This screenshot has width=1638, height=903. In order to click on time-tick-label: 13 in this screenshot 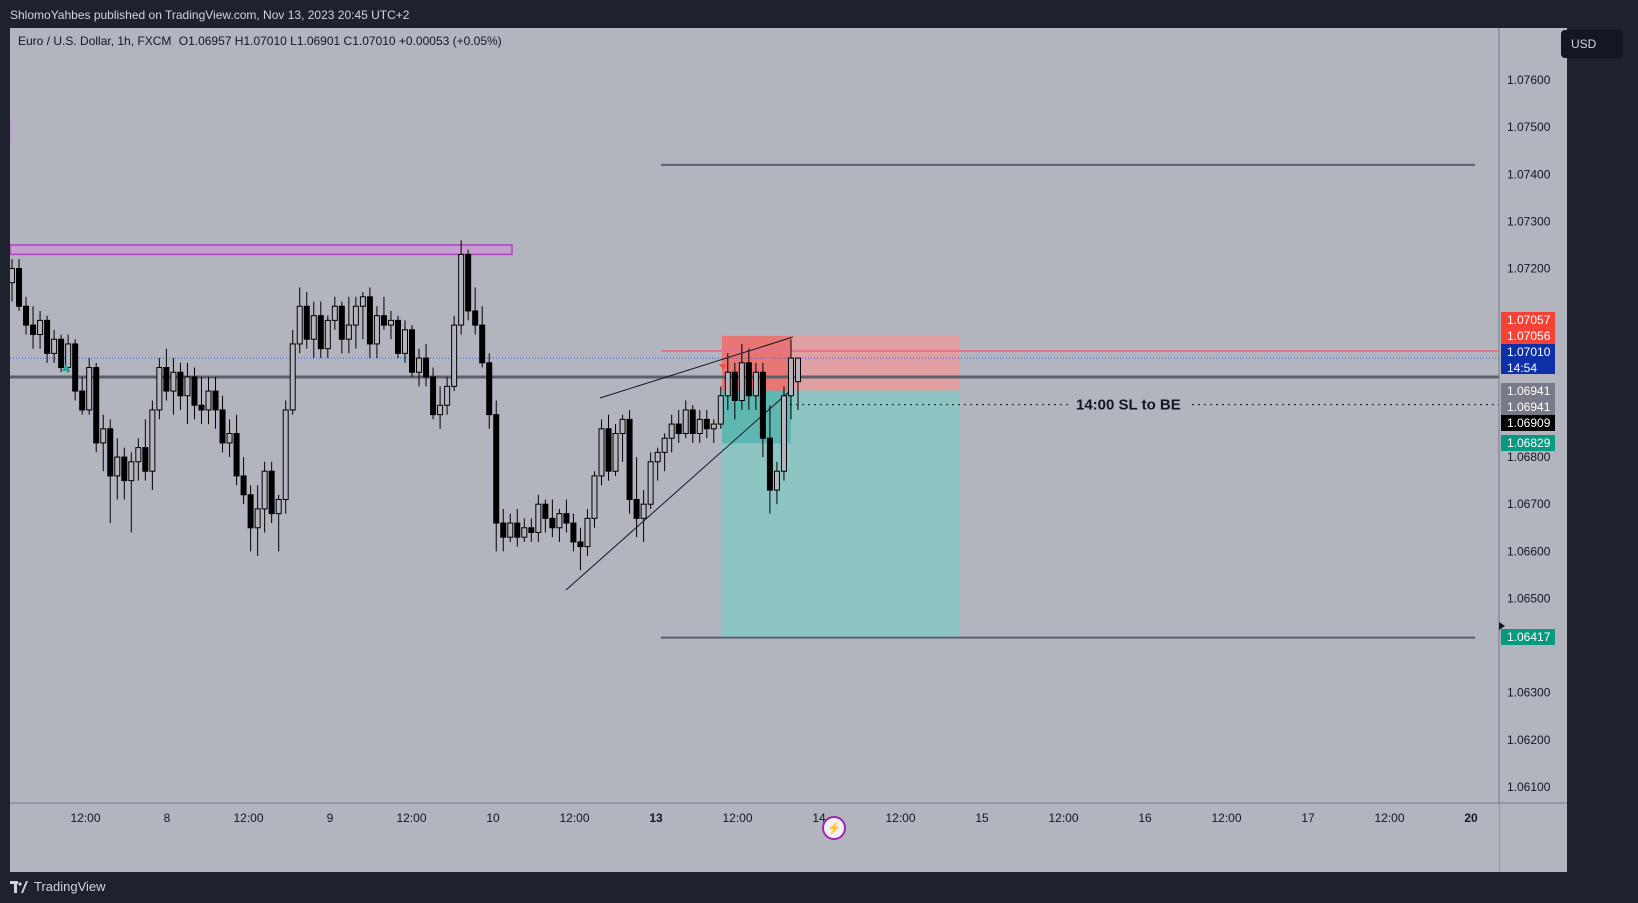, I will do `click(656, 818)`.